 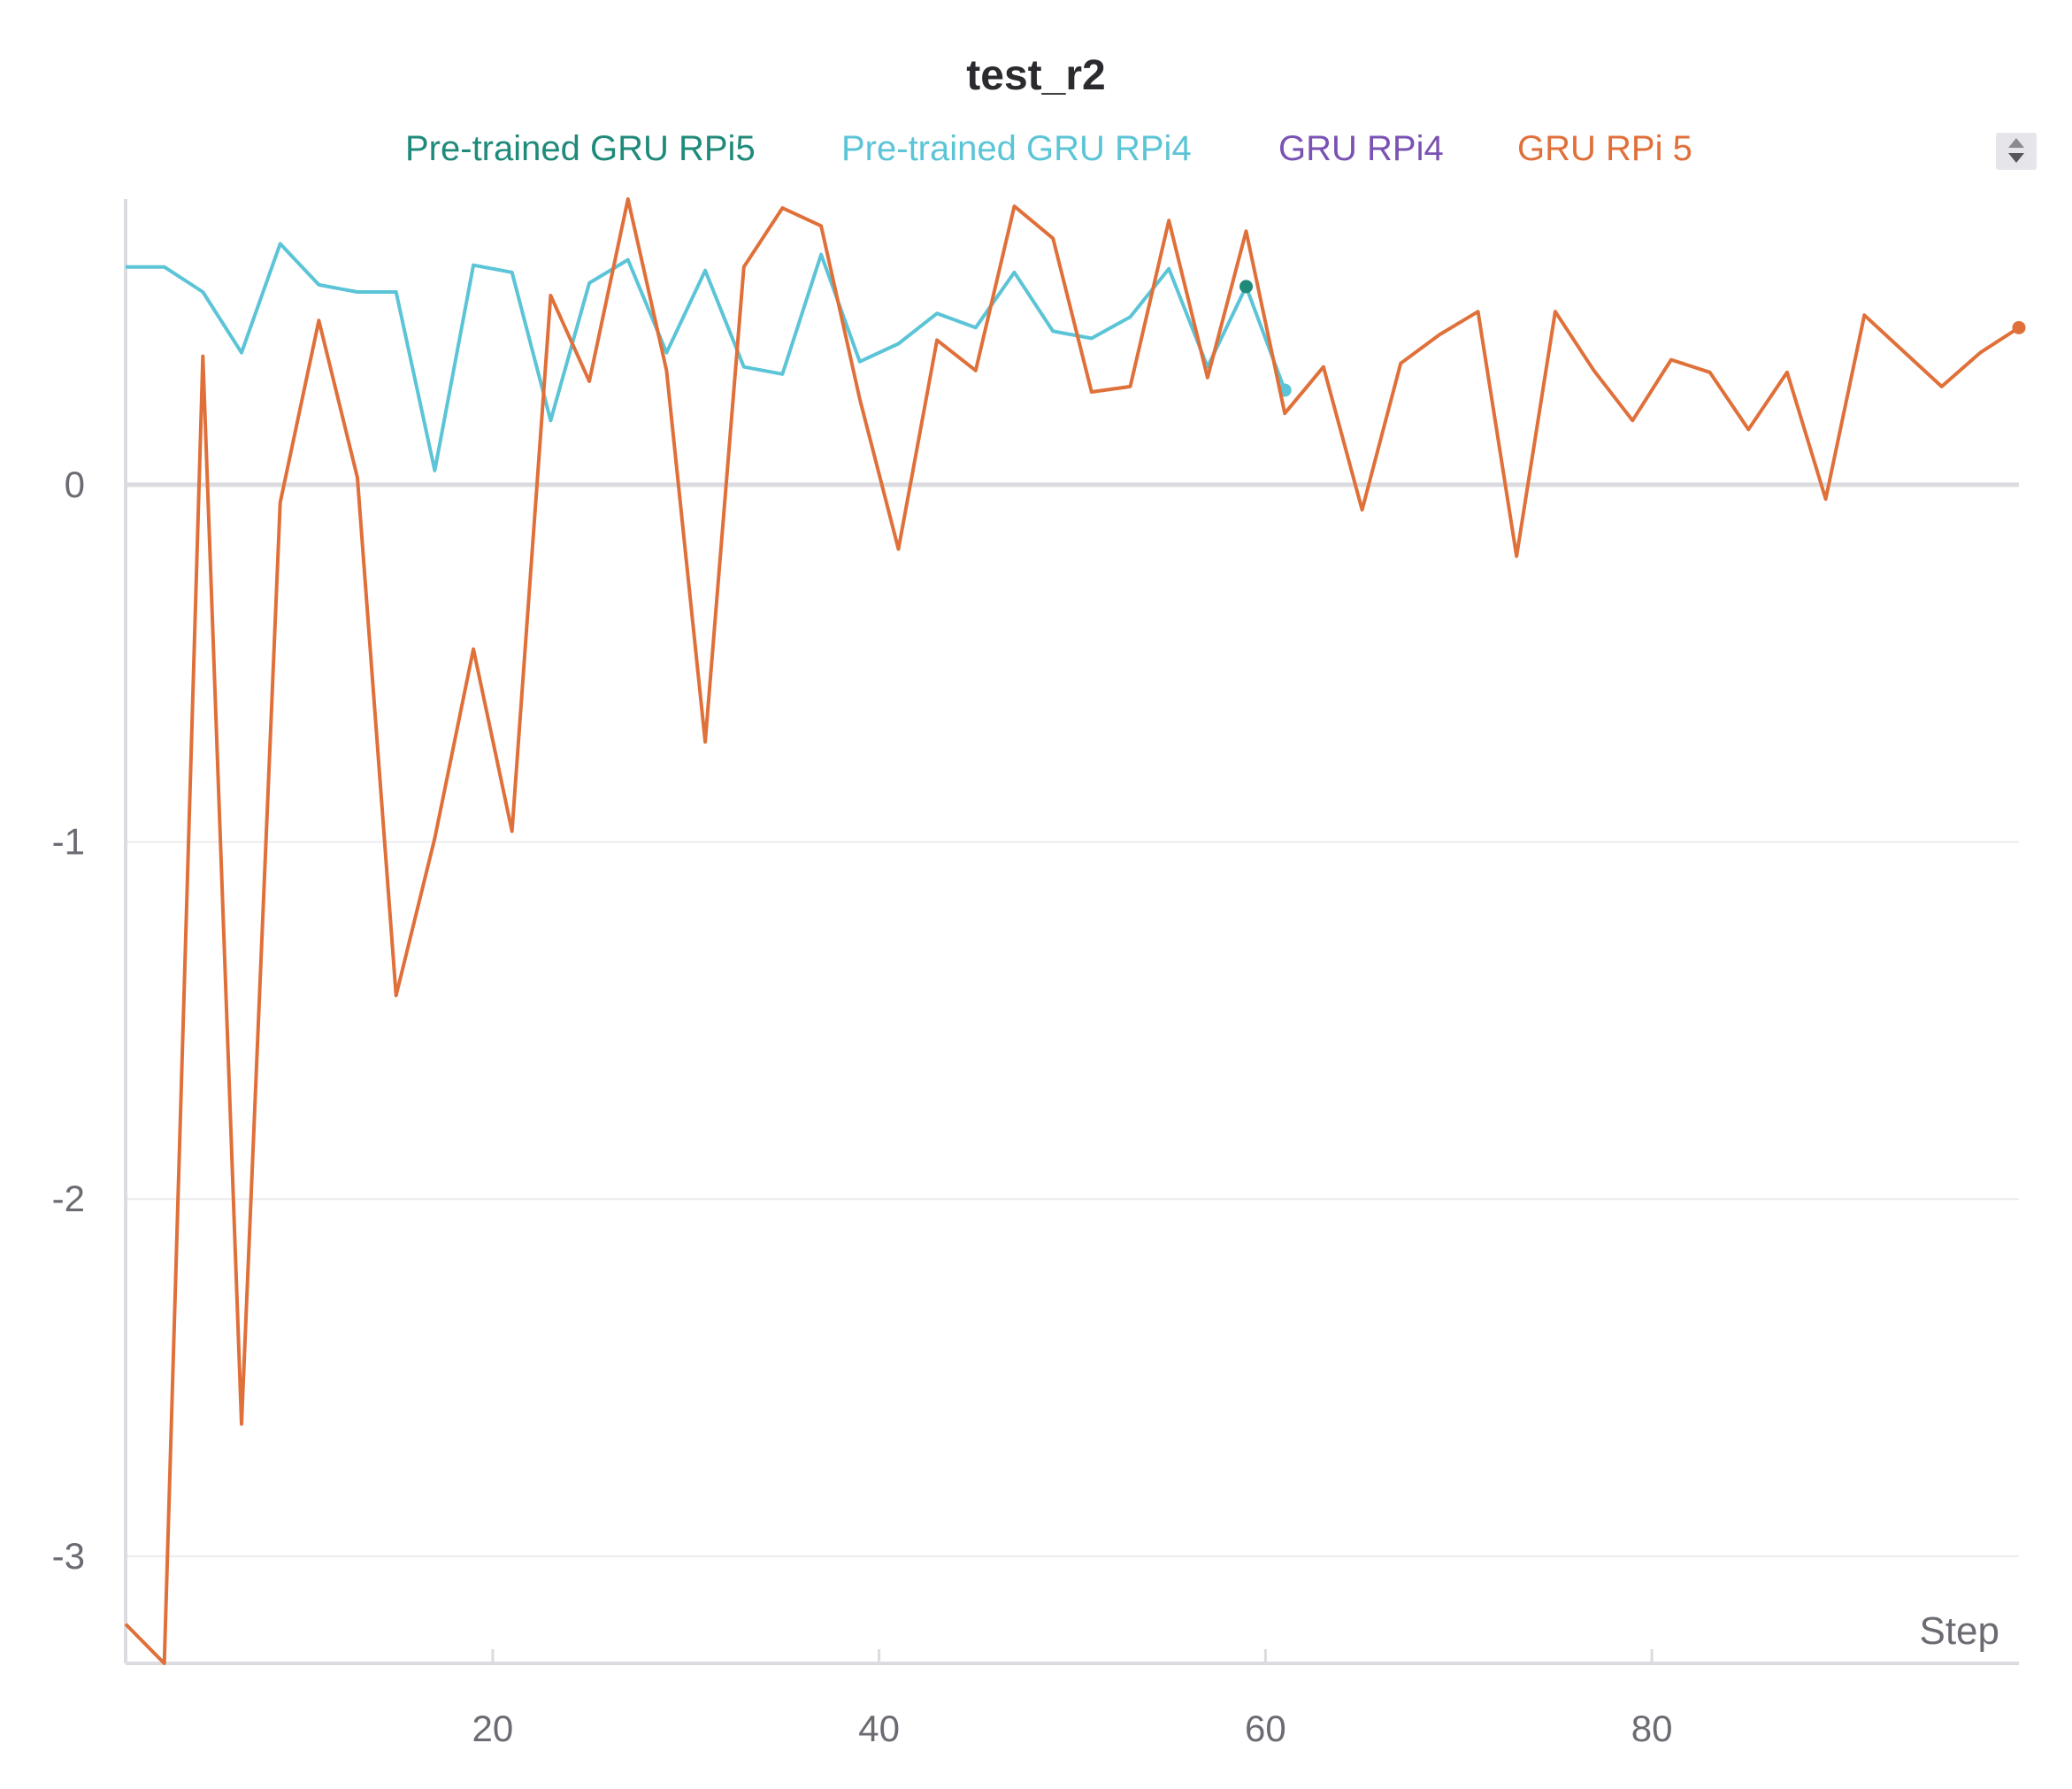 What do you see at coordinates (2017, 151) in the screenshot?
I see `legend-scroll-button` at bounding box center [2017, 151].